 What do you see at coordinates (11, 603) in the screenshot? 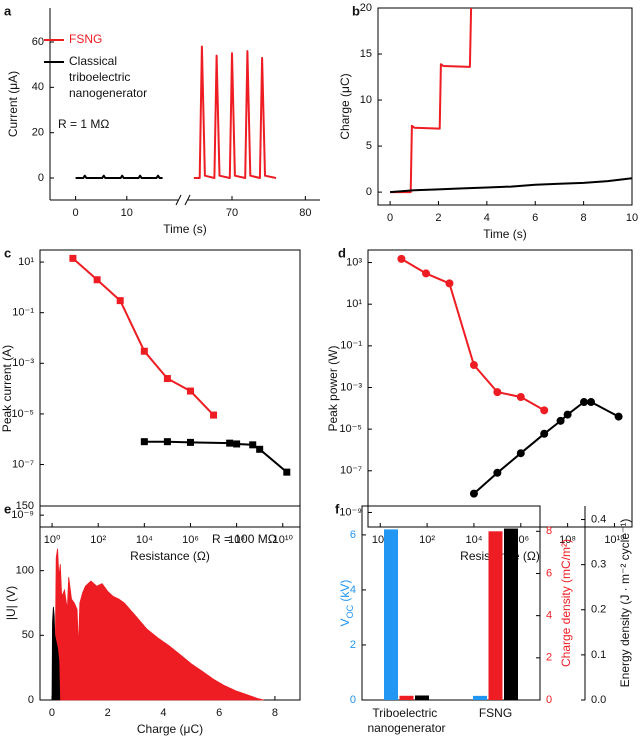
I see `y-axis-label: |U| (V)` at bounding box center [11, 603].